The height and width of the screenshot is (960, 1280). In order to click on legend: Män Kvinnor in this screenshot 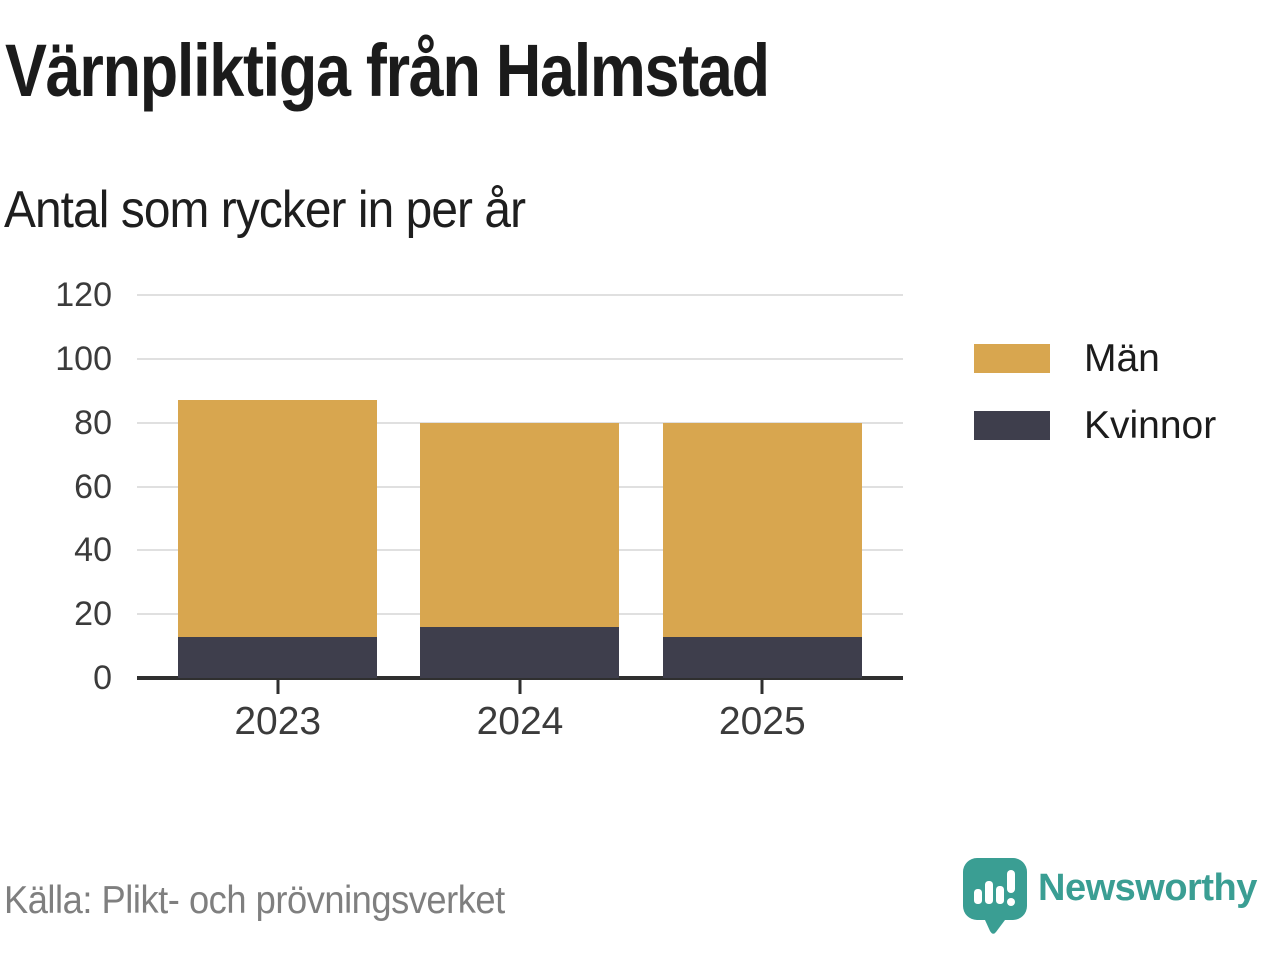, I will do `click(1095, 406)`.